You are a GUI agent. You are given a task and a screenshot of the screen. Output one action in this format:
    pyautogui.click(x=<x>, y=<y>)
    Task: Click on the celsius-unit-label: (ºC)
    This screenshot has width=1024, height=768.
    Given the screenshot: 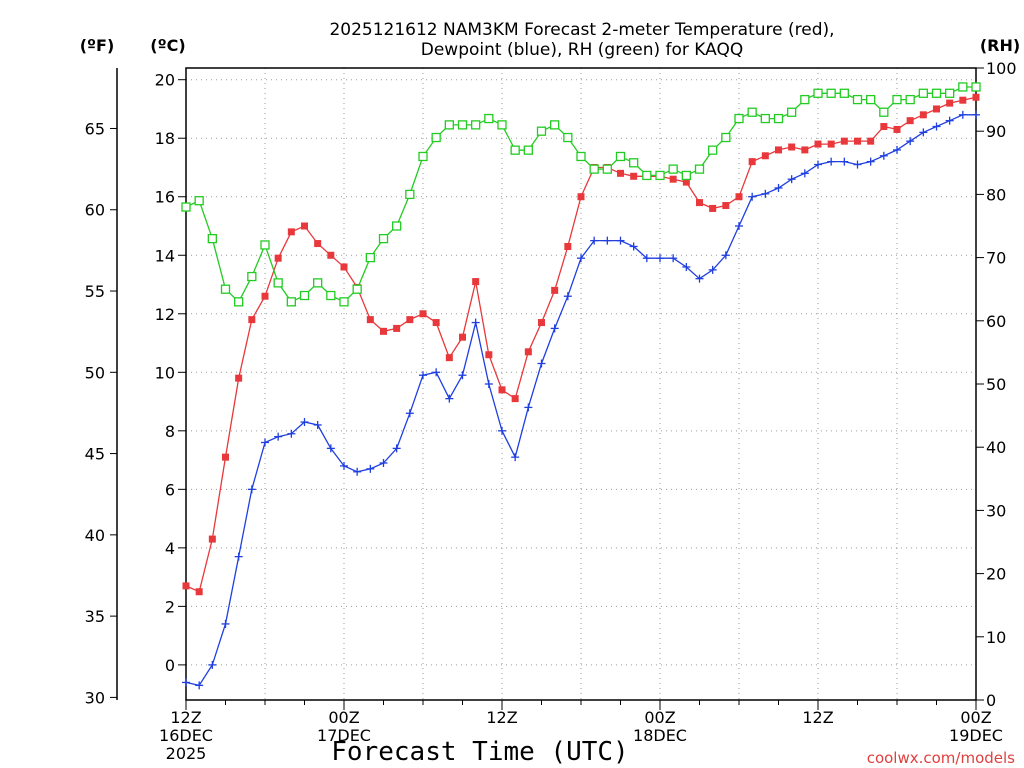 What is the action you would take?
    pyautogui.click(x=167, y=45)
    